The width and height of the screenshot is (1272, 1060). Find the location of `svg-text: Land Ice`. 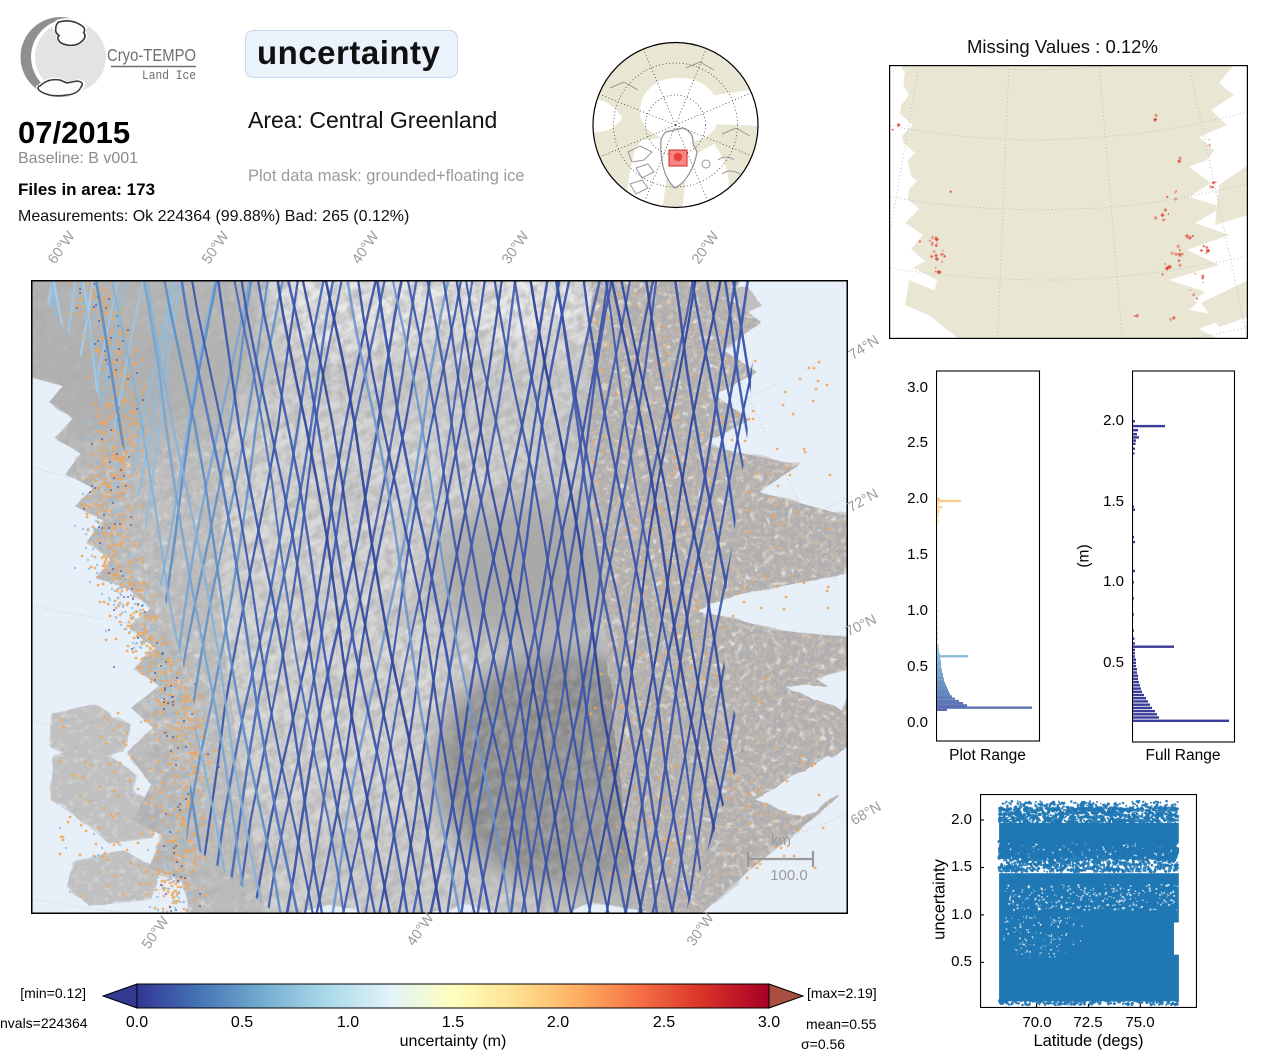

svg-text: Land Ice is located at coordinates (169, 75).